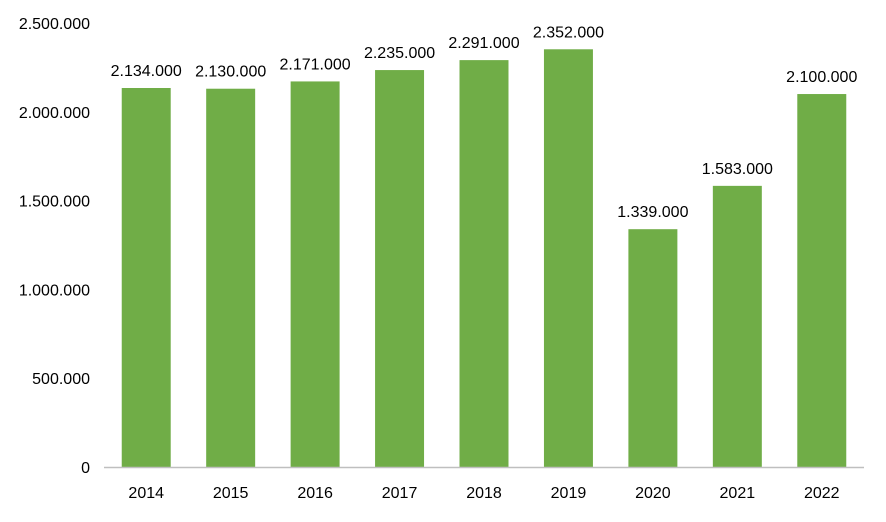 The image size is (886, 522). What do you see at coordinates (230, 72) in the screenshot?
I see `data-label-2015: 2.130.000` at bounding box center [230, 72].